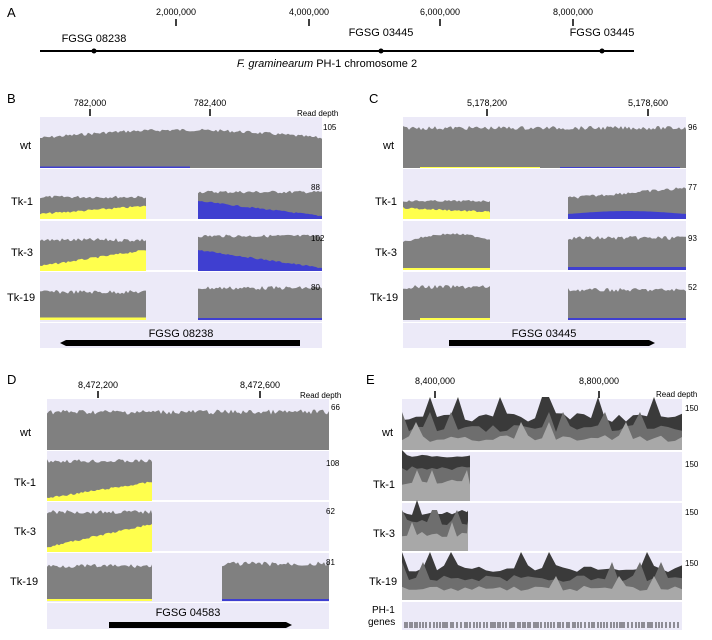  What do you see at coordinates (309, 12) in the screenshot?
I see `tick-label: 4,000,000` at bounding box center [309, 12].